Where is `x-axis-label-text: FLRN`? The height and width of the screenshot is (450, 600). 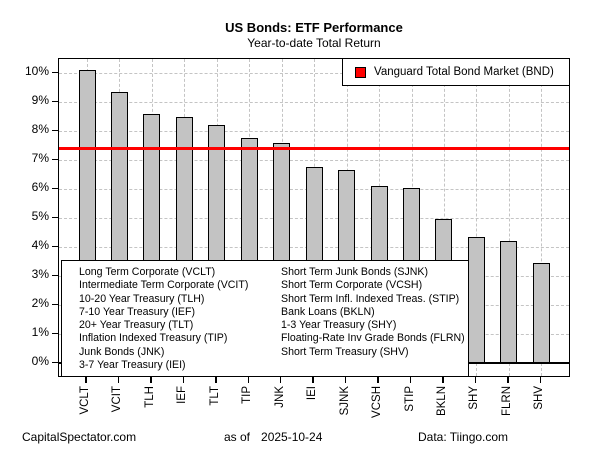
x-axis-label-text: FLRN is located at coordinates (506, 401).